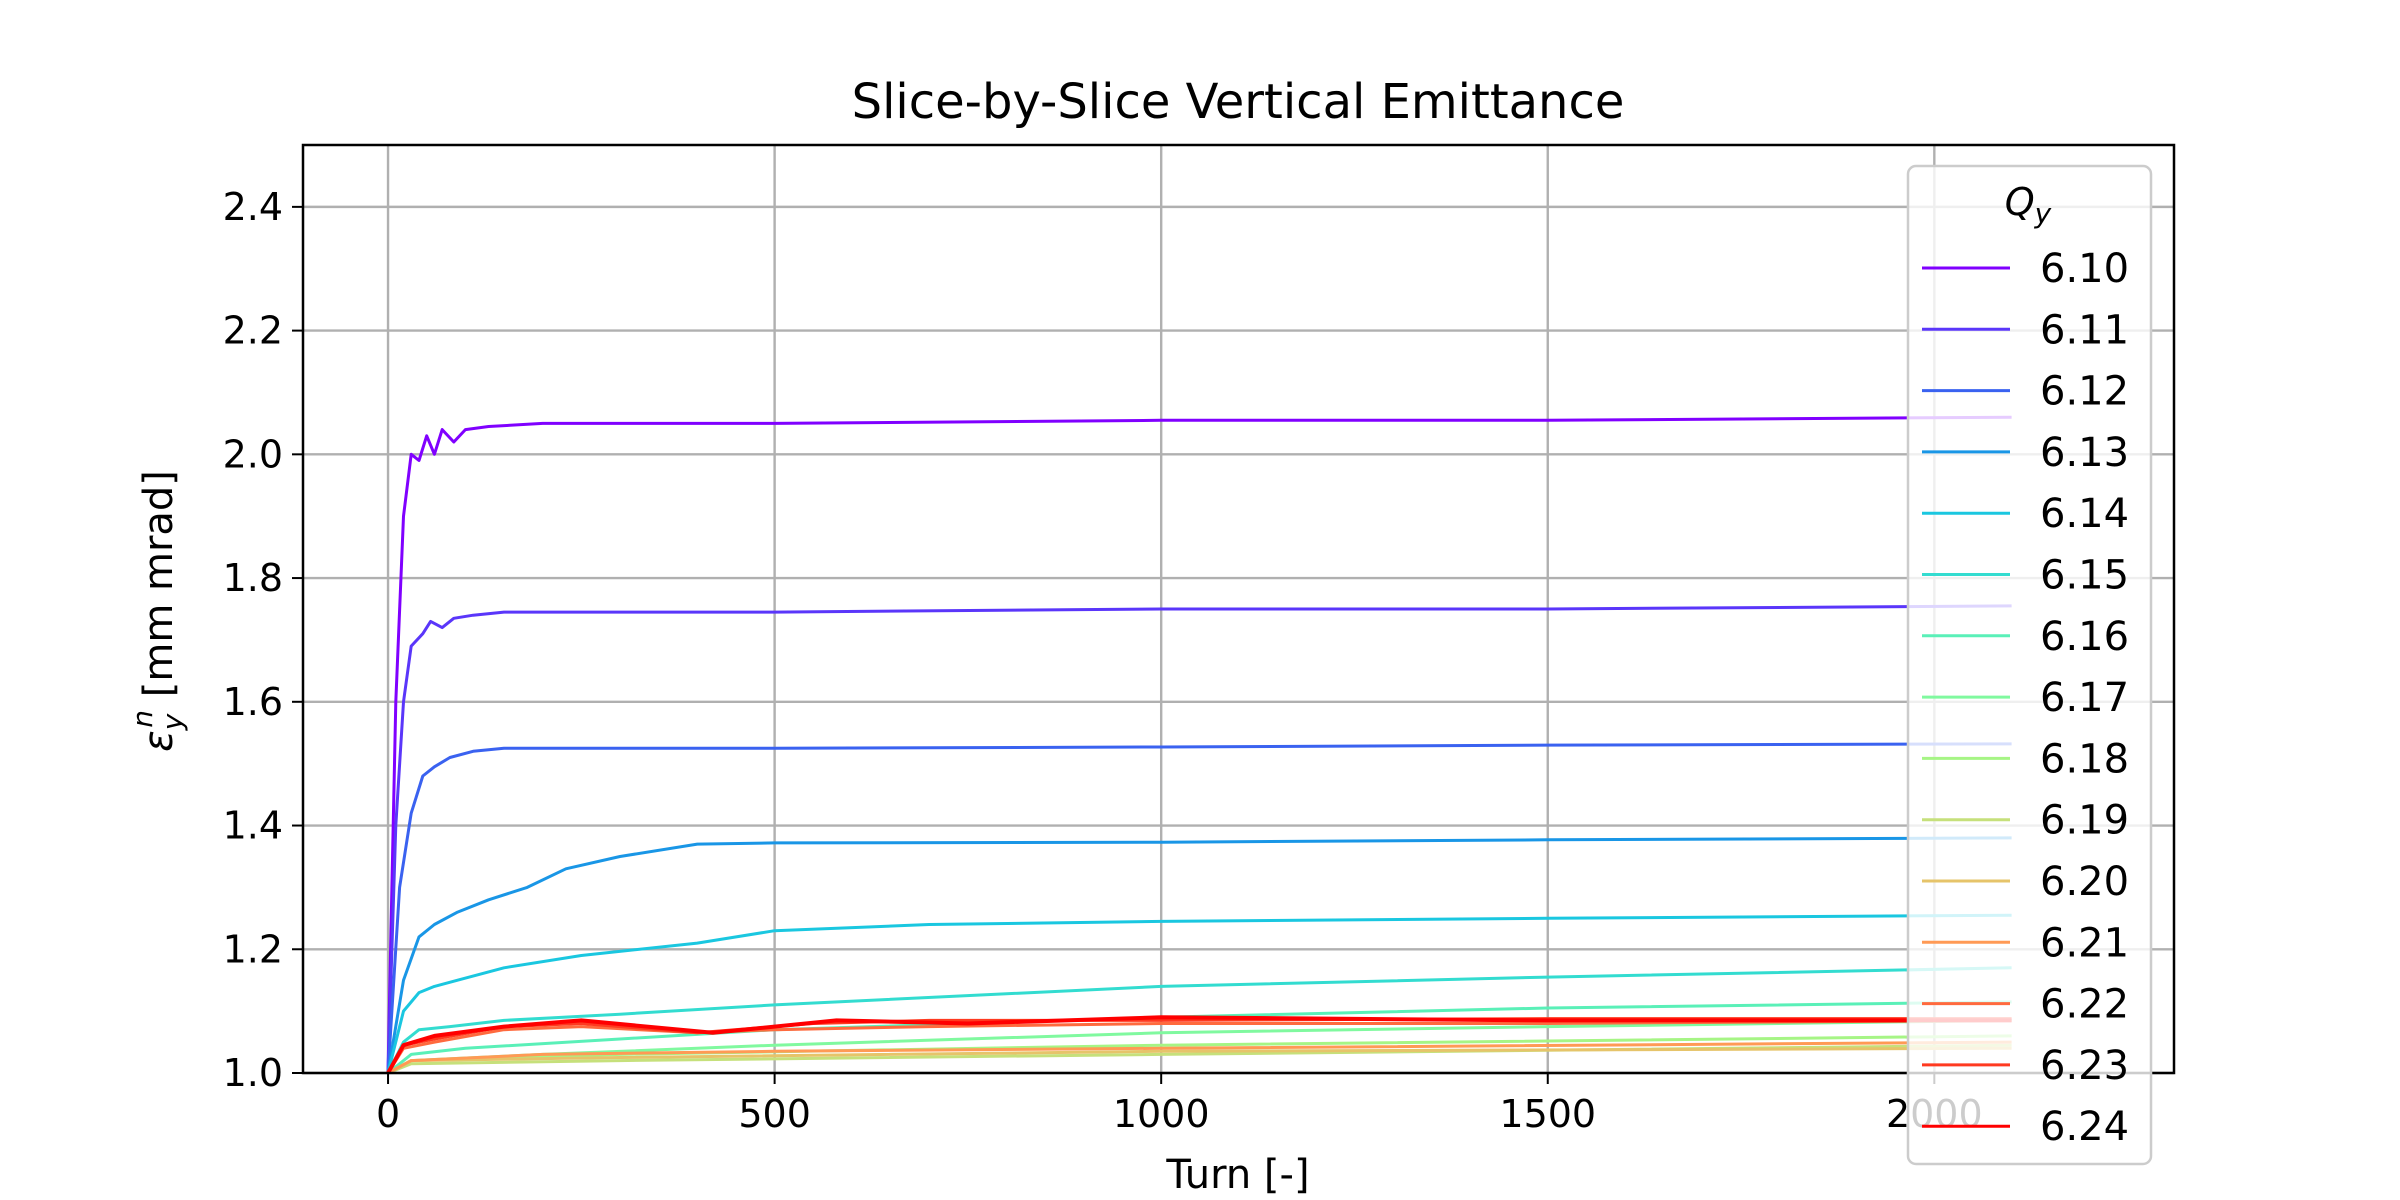 Image resolution: width=2400 pixels, height=1200 pixels. What do you see at coordinates (1547, 1114) in the screenshot?
I see `x-tick-label: 1500` at bounding box center [1547, 1114].